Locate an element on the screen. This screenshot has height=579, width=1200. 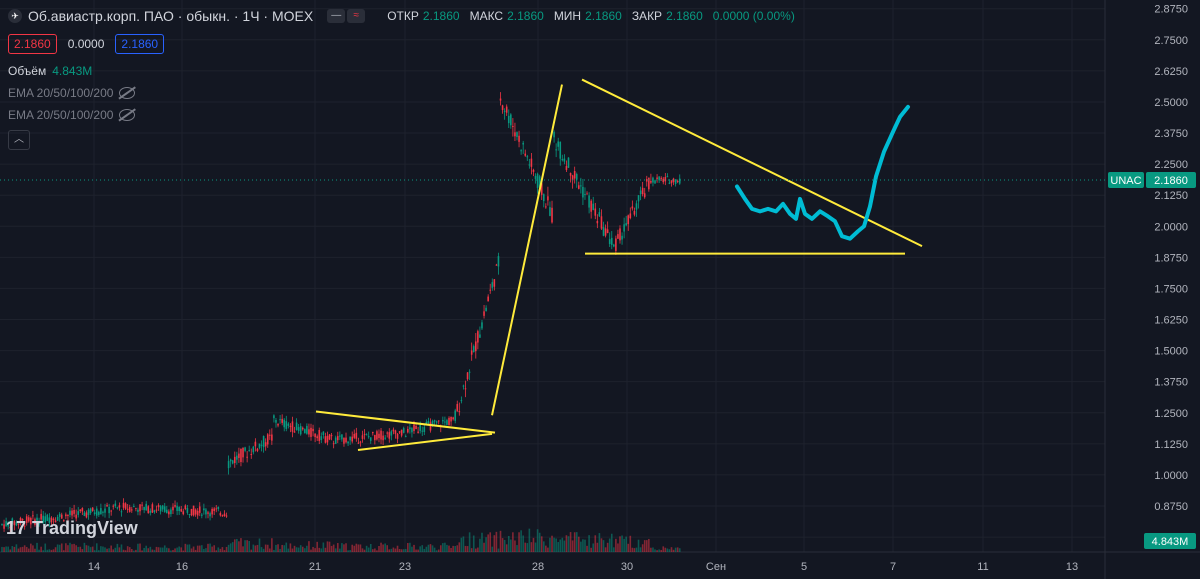
forecast-path is located at coordinates (822, 172).